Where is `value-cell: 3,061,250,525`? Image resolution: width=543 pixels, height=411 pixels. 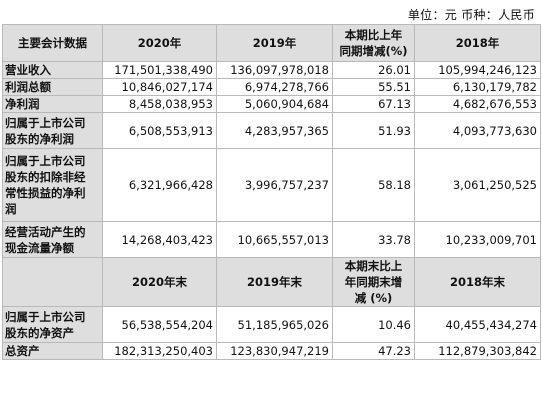
value-cell: 3,061,250,525 is located at coordinates (477, 185).